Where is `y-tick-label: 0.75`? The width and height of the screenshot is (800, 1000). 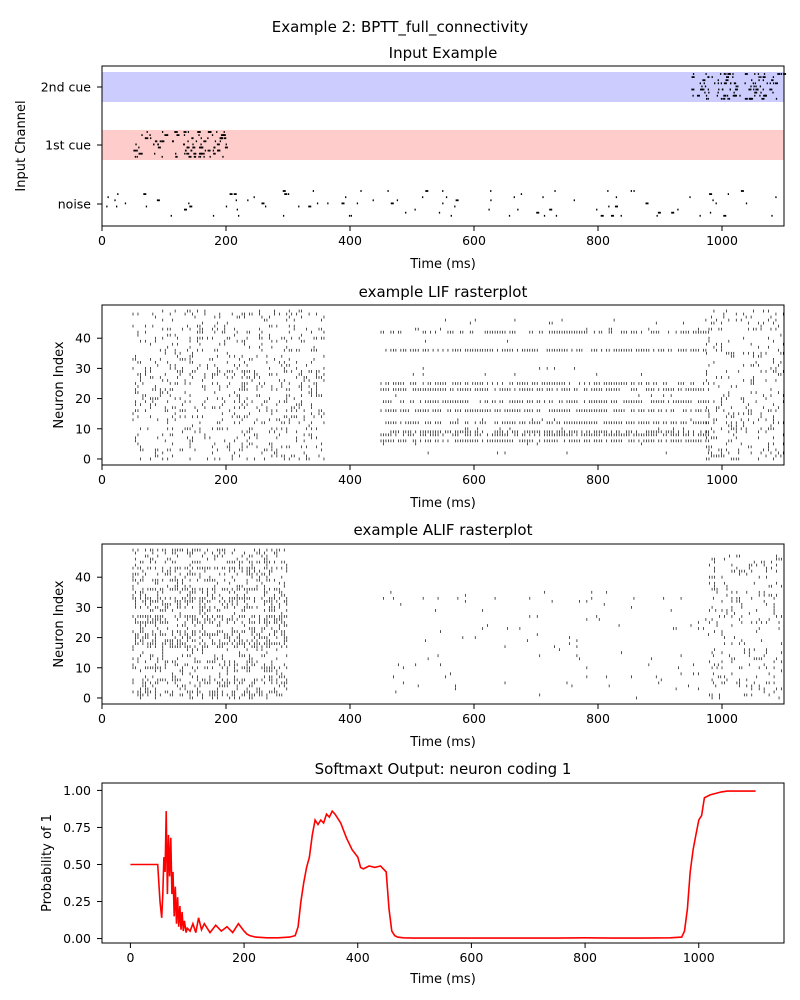 y-tick-label: 0.75 is located at coordinates (77, 827).